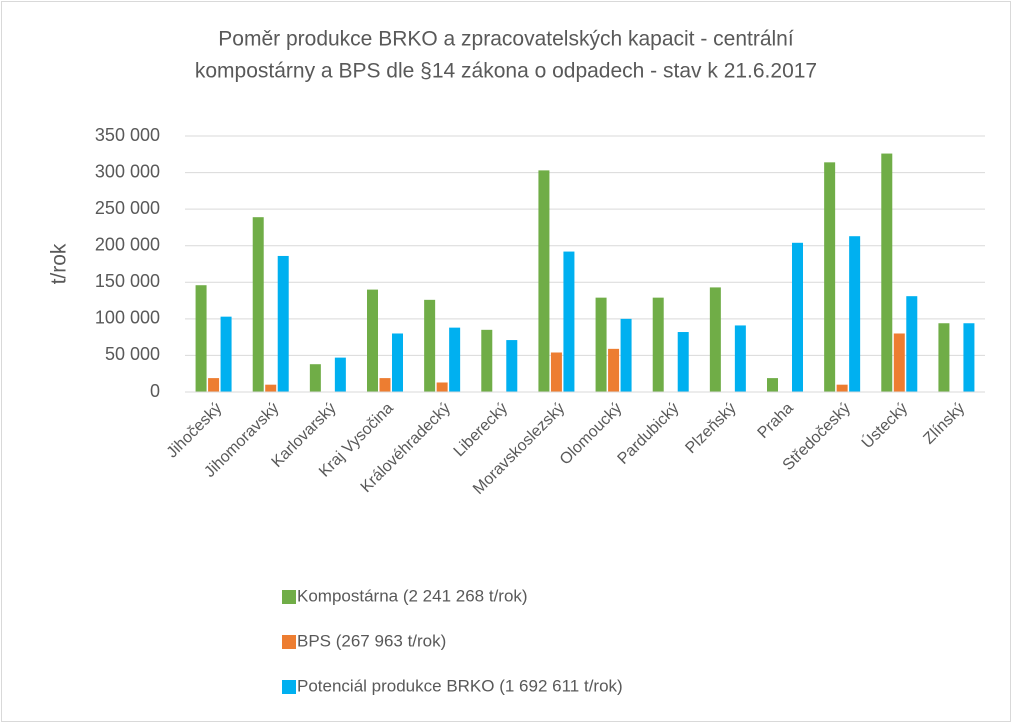 This screenshot has width=1012, height=723. Describe the element at coordinates (412, 595) in the screenshot. I see `legend-label: Kompostárna (2 241 268 t/rok)` at that location.